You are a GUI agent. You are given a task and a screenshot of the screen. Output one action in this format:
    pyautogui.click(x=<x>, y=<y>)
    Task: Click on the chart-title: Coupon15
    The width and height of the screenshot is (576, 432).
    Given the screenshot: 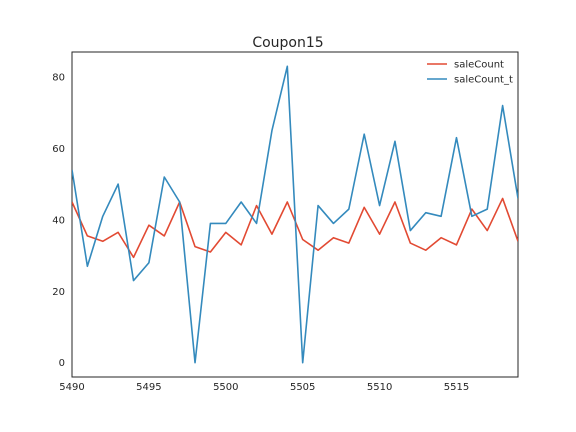 What is the action you would take?
    pyautogui.click(x=287, y=43)
    